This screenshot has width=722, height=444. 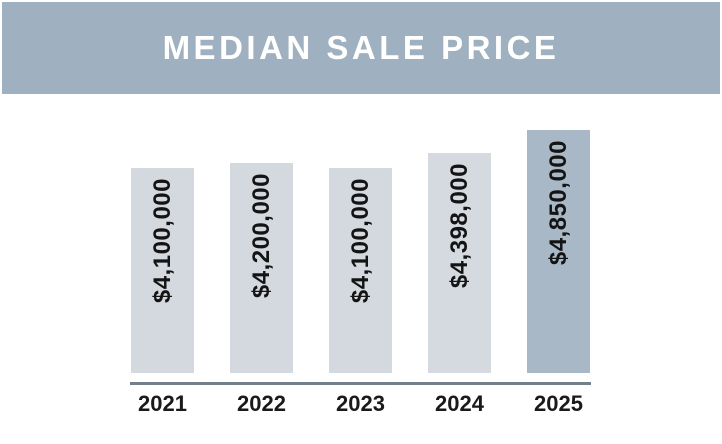 I want to click on chart-title: MEDIAN SALE PRICE, so click(x=361, y=47).